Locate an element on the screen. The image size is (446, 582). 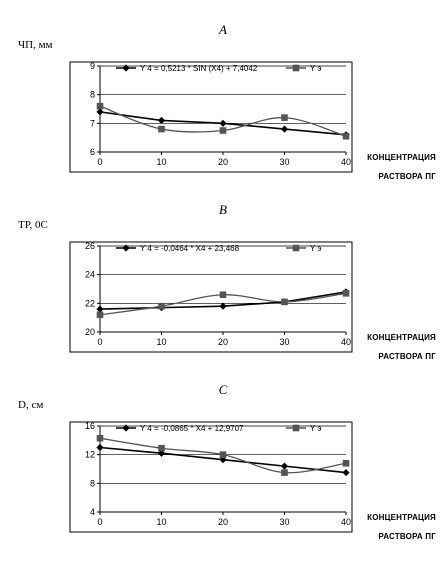
y-tick-label: 24 is located at coordinates (90, 275).